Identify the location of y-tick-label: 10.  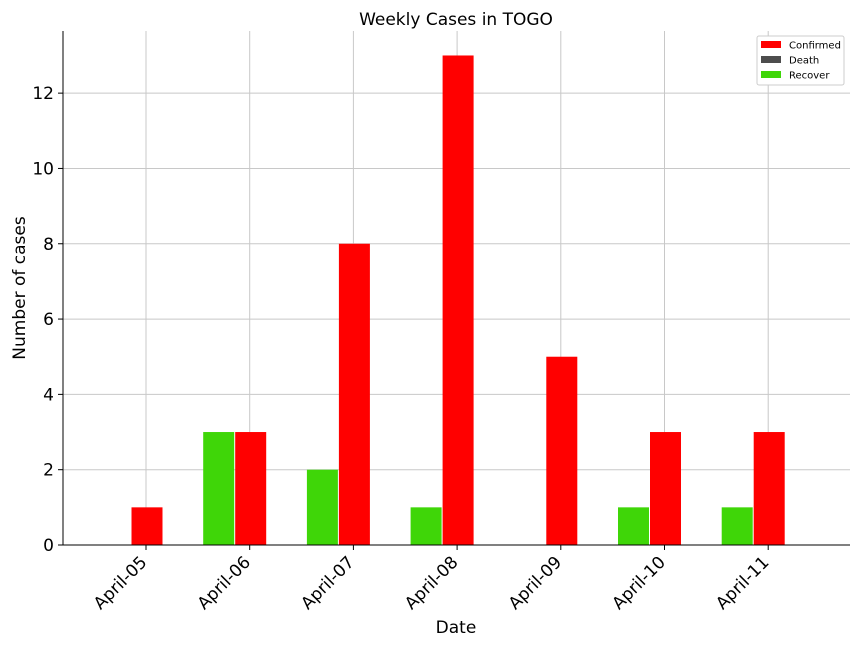
(43, 169).